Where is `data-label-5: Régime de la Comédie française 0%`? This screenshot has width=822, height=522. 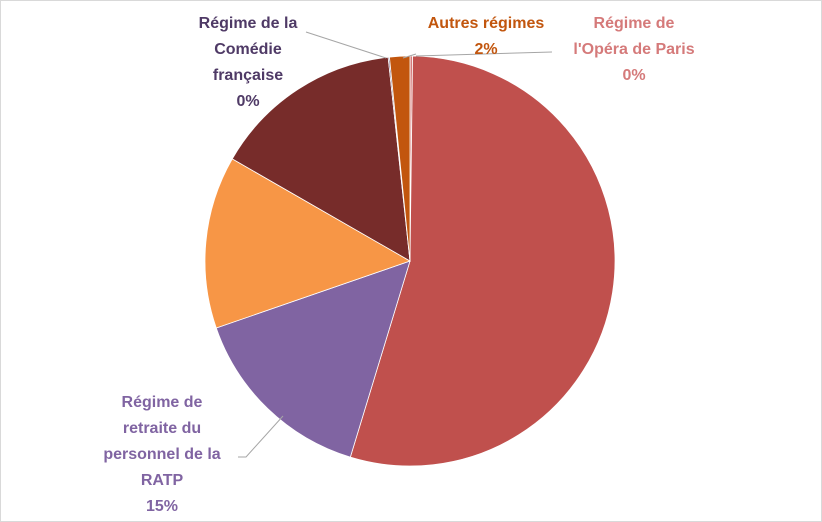 data-label-5: Régime de la Comédie française 0% is located at coordinates (248, 62).